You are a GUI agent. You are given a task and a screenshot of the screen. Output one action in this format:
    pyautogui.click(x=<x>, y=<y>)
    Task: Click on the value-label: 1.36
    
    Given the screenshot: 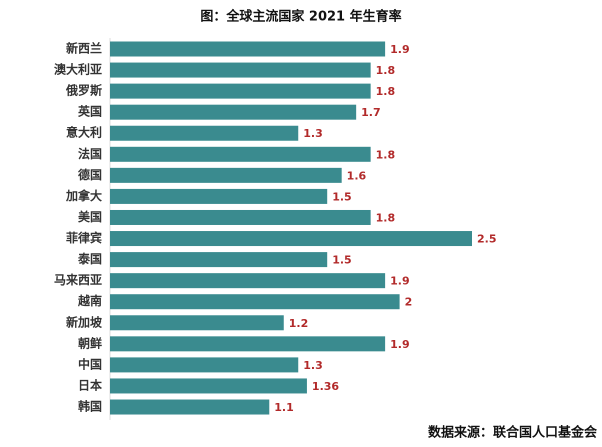 What is the action you would take?
    pyautogui.click(x=325, y=386)
    